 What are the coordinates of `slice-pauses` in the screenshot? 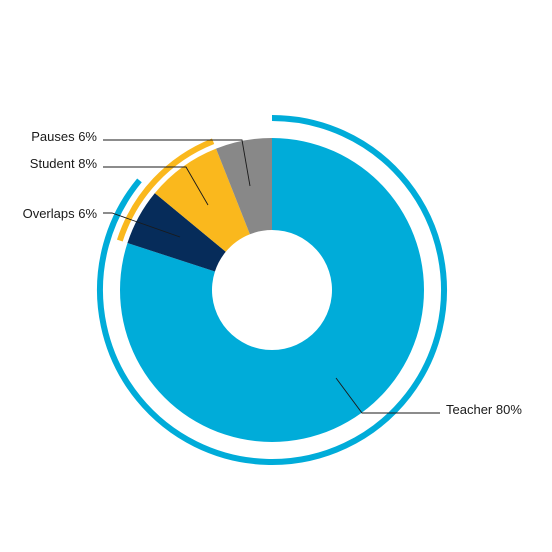 It's located at (244, 186).